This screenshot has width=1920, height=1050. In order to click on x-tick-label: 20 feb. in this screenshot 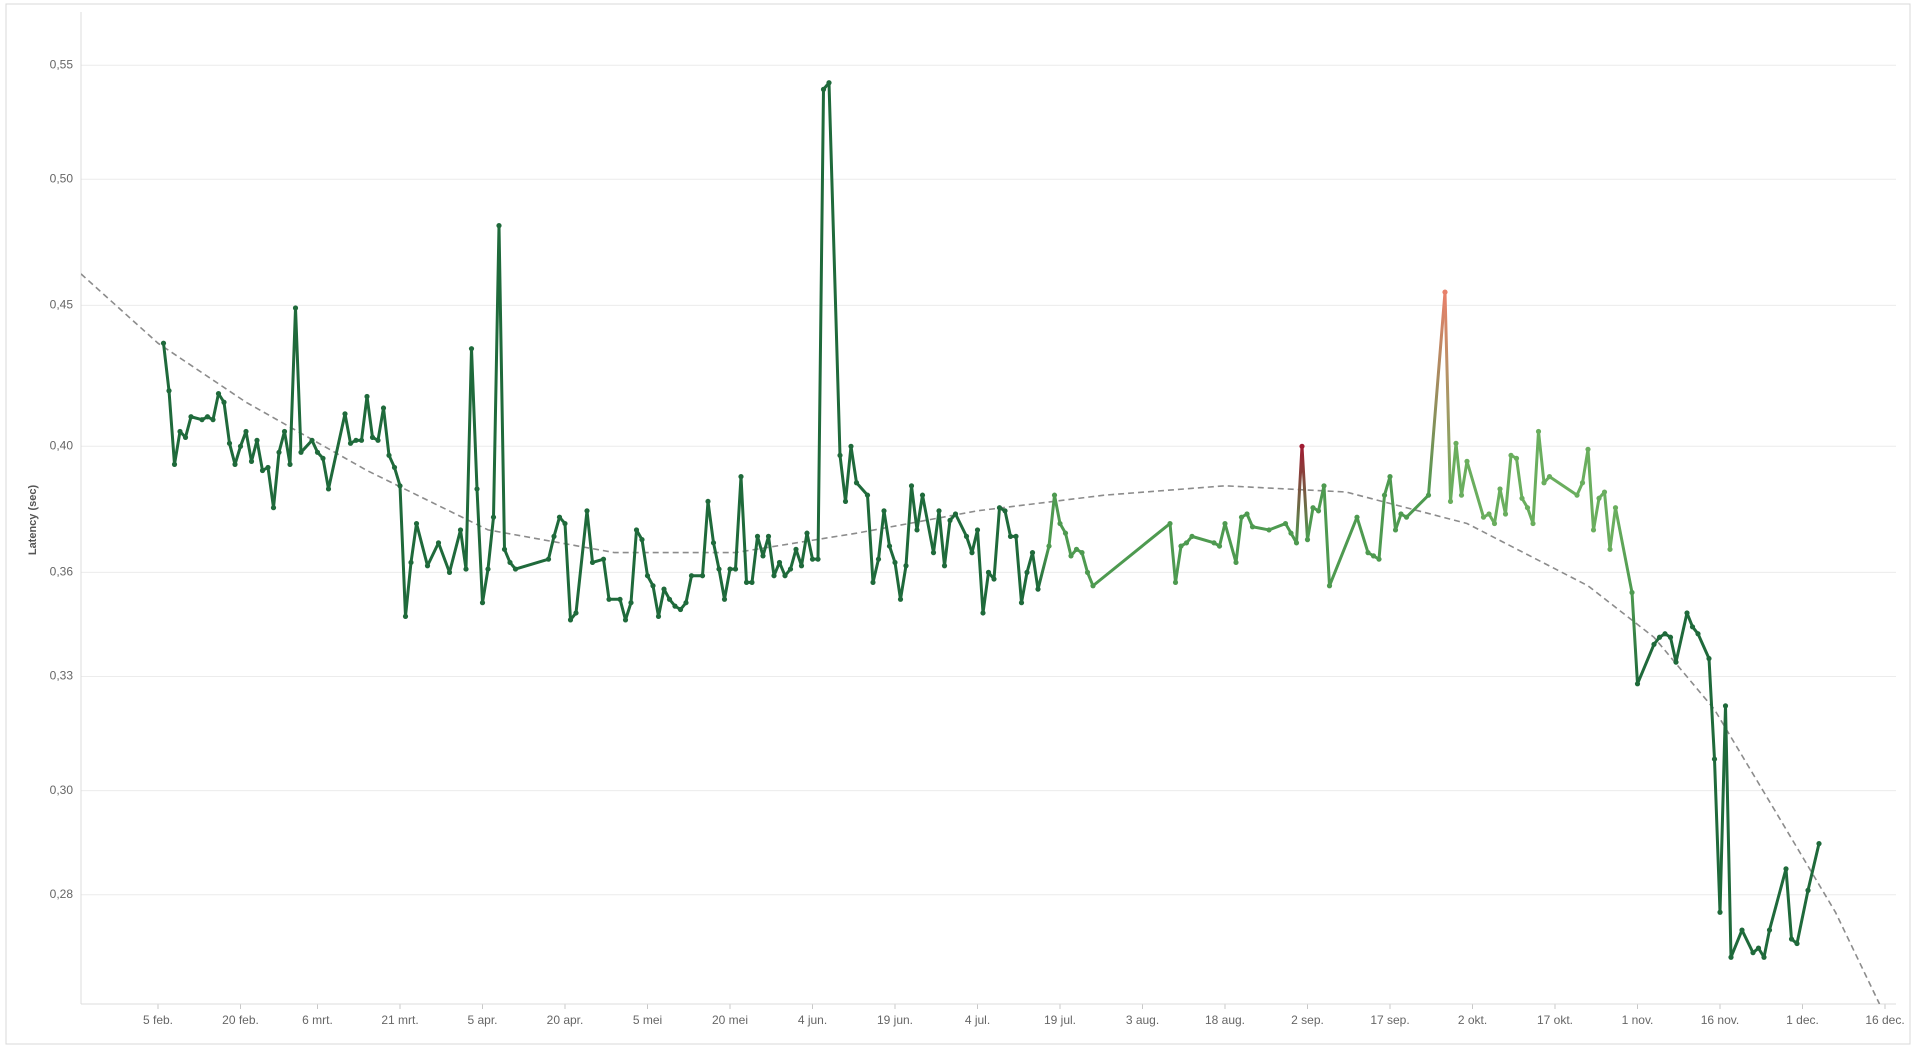, I will do `click(240, 1020)`.